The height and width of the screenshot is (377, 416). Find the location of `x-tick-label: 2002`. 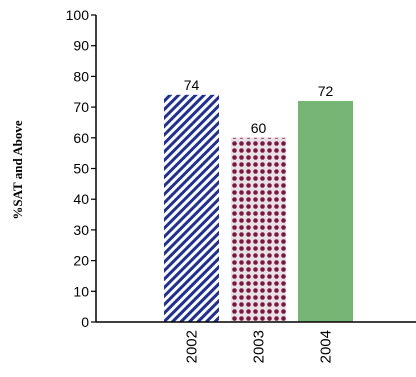

x-tick-label: 2002 is located at coordinates (192, 346).